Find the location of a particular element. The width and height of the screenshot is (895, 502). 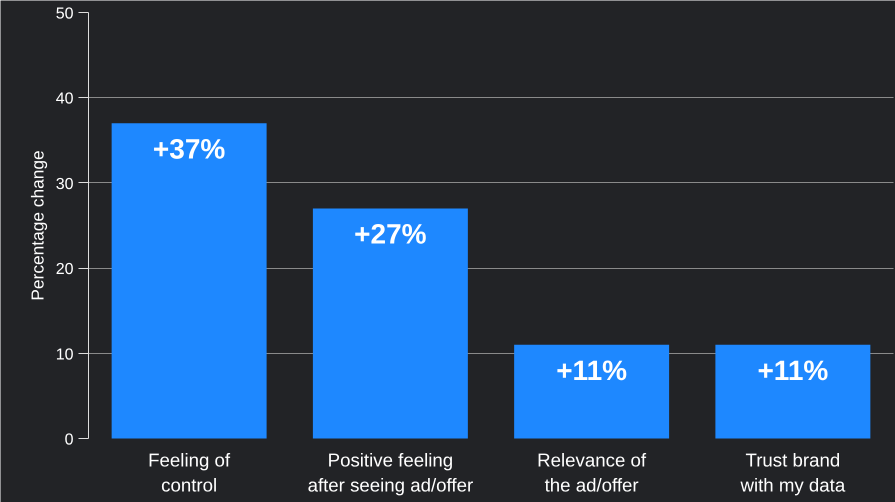

y-axis-title: Percentage change is located at coordinates (38, 225).